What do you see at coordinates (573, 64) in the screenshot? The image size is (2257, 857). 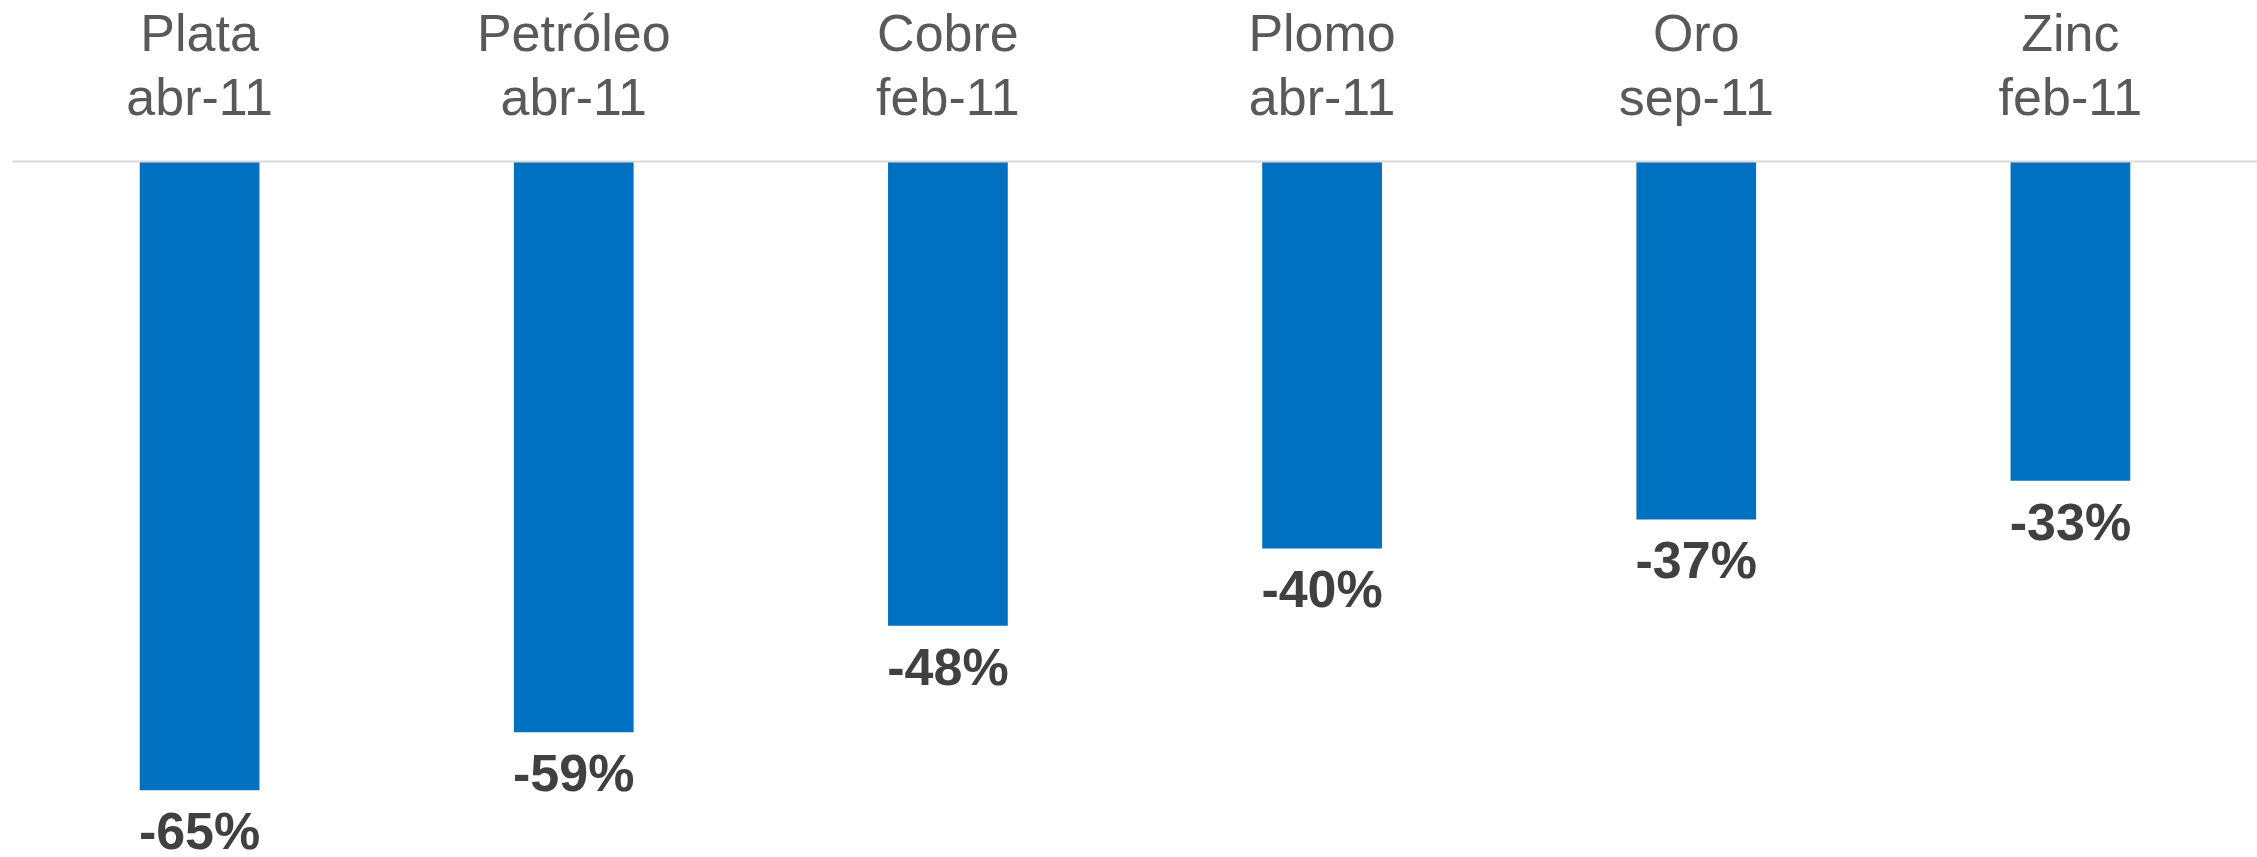 I see `x-tick-label: Petróleo abr-11` at bounding box center [573, 64].